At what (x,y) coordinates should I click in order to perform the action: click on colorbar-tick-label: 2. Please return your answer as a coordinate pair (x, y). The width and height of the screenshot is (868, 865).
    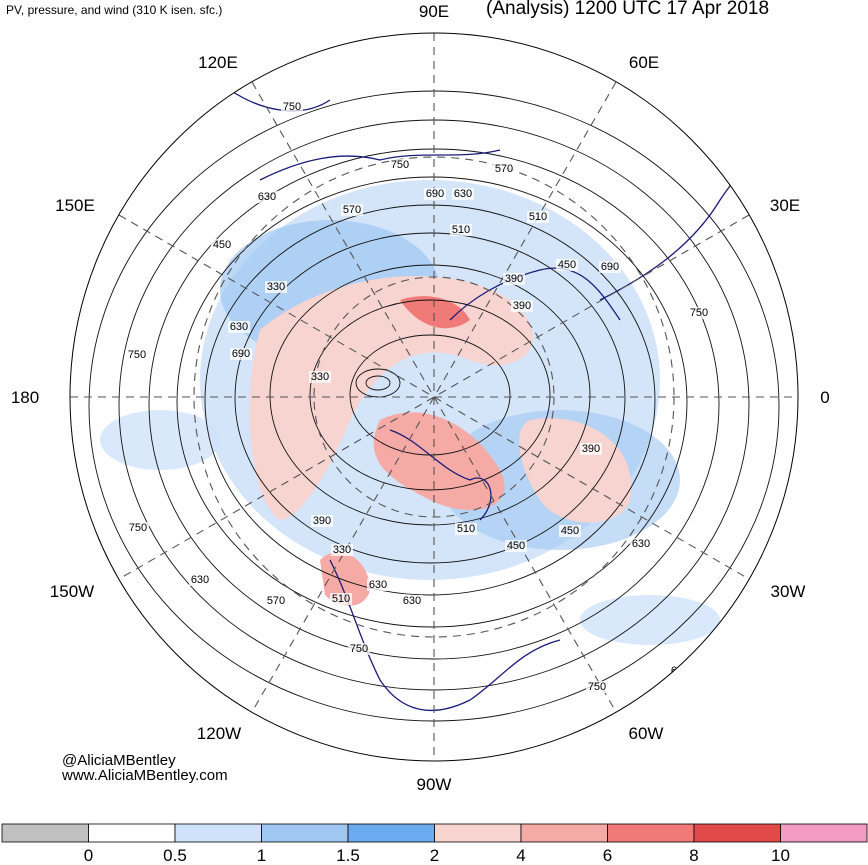
    Looking at the image, I should click on (434, 855).